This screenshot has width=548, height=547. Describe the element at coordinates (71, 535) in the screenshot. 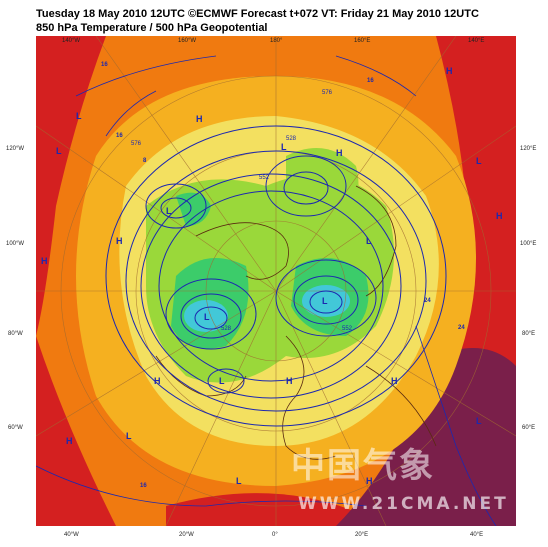

I see `lon-label-bottom: 40°W` at that location.